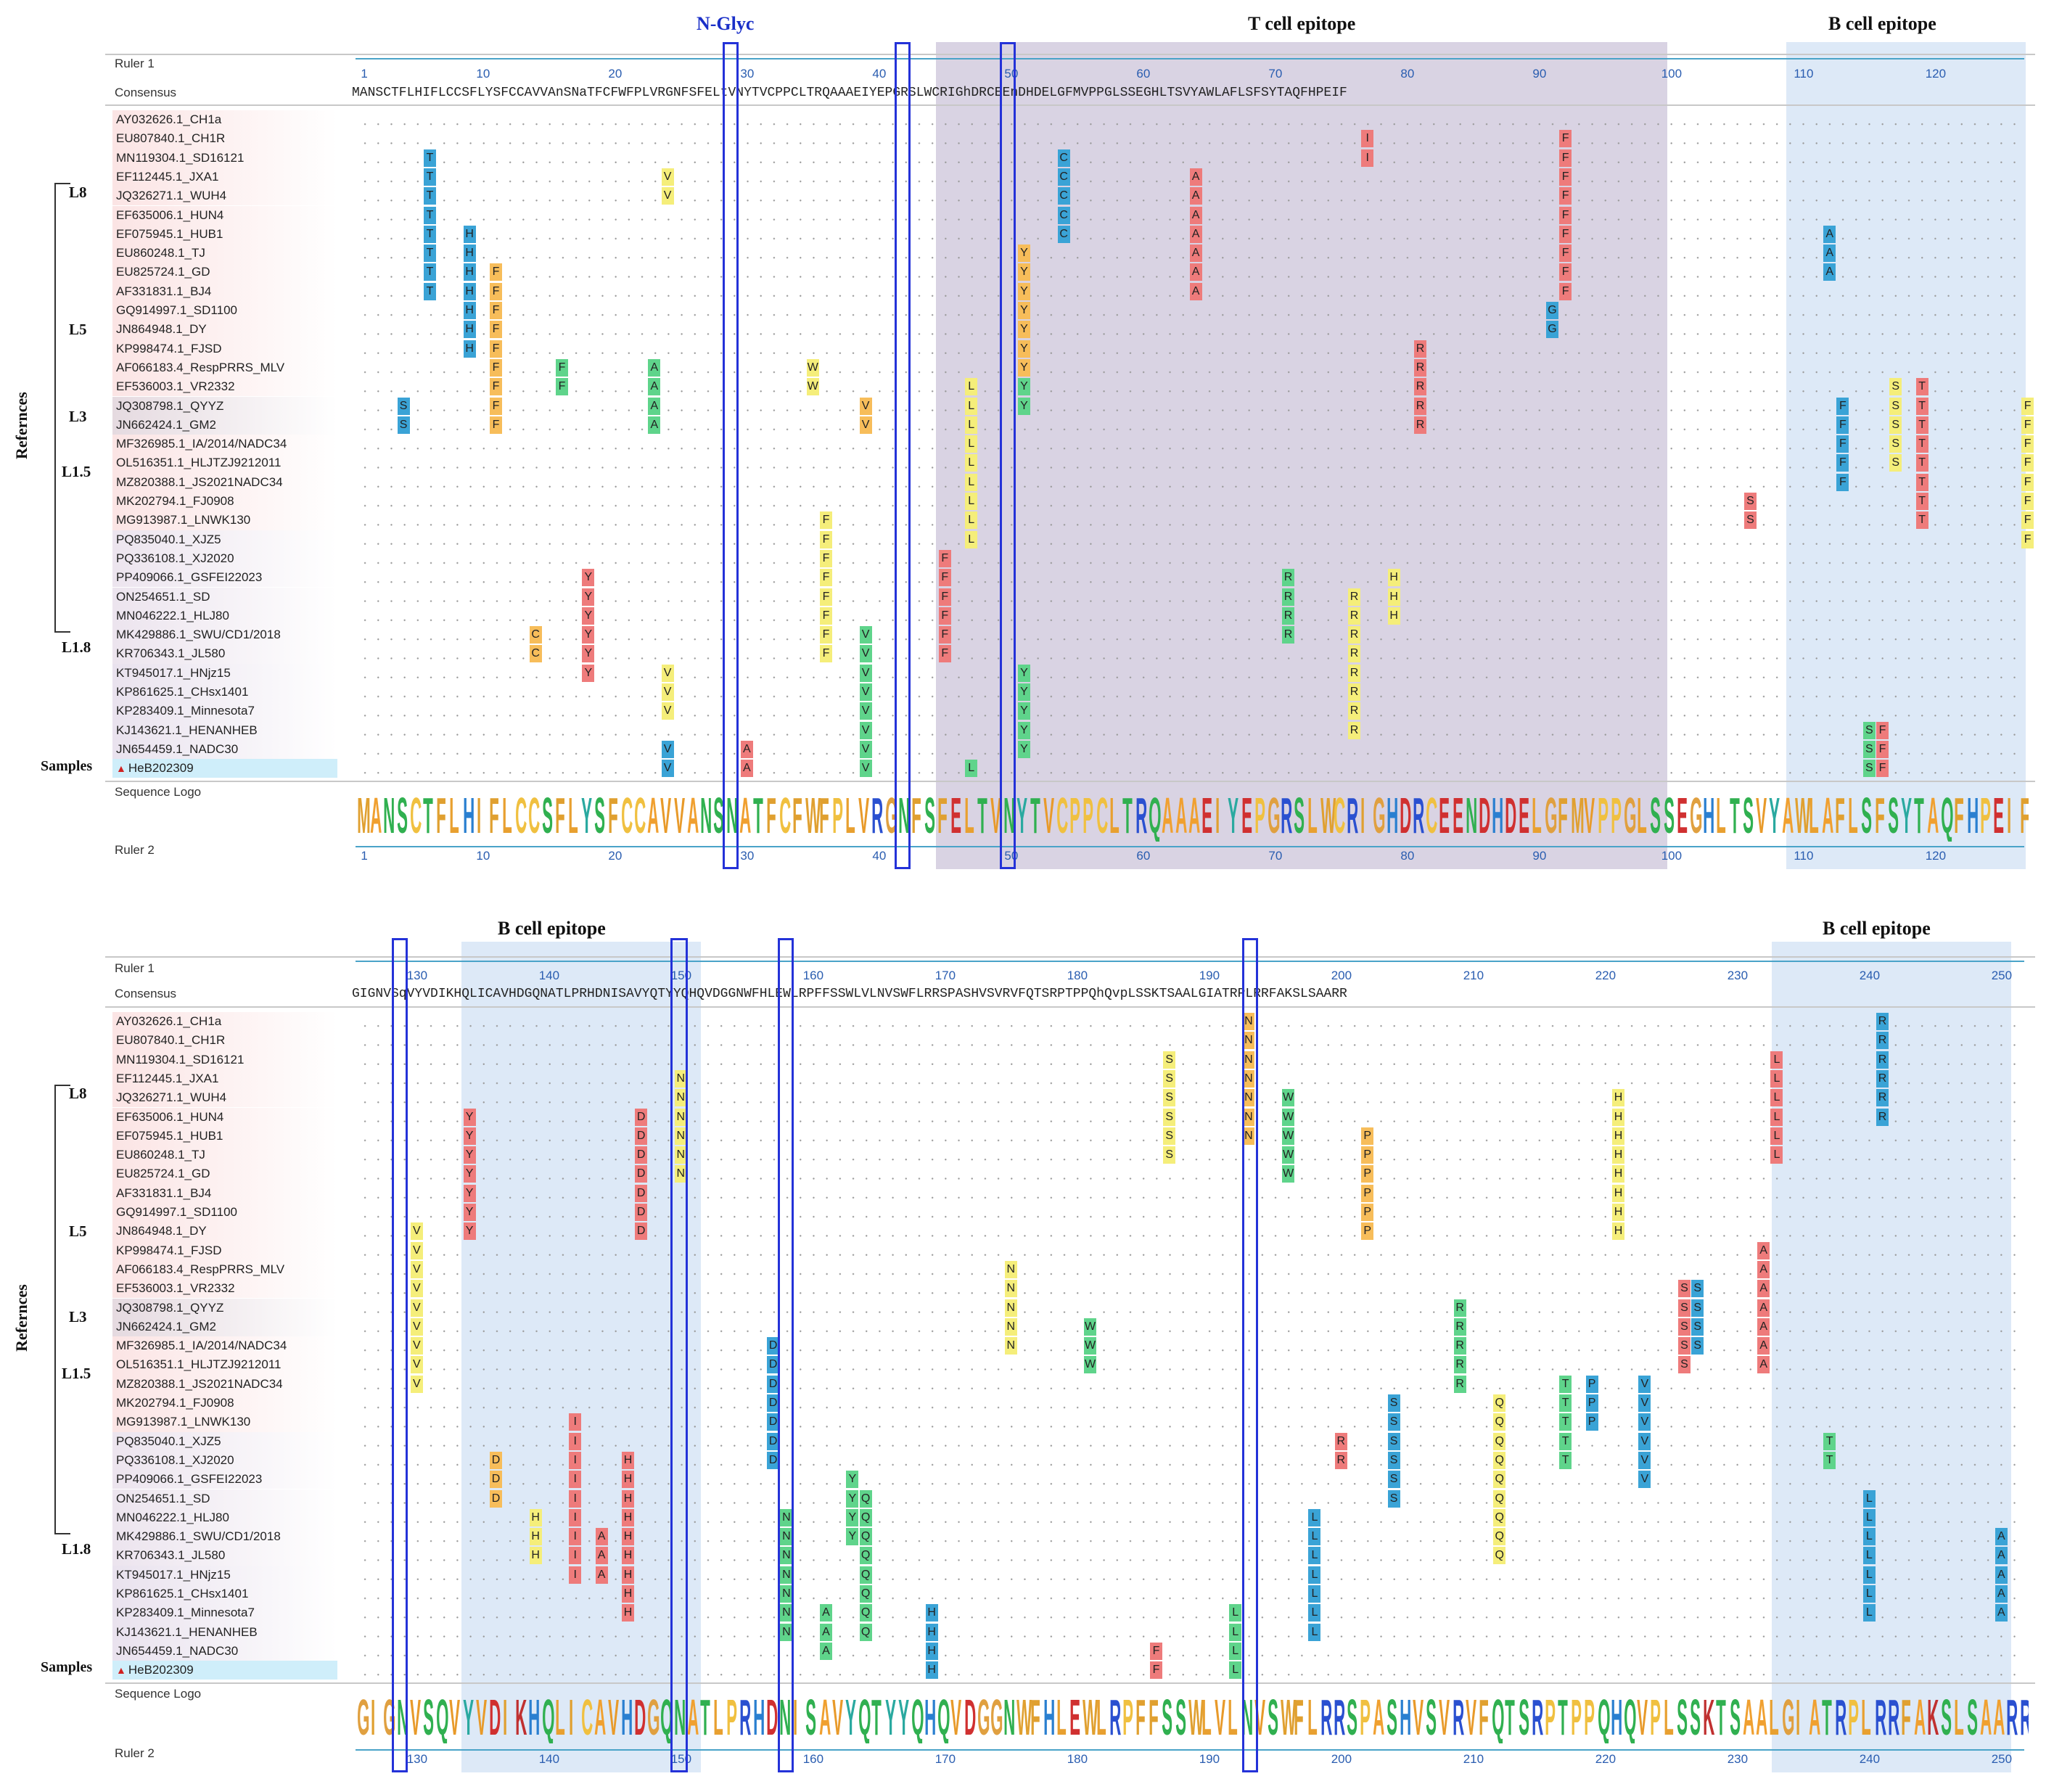 The width and height of the screenshot is (2054, 1792). What do you see at coordinates (641, 1193) in the screenshot?
I see `variant-cell: D` at bounding box center [641, 1193].